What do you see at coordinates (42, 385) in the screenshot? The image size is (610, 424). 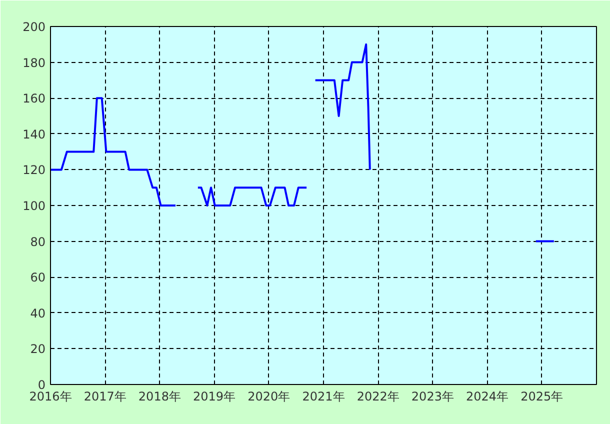 I see `y-tick-label: 0` at bounding box center [42, 385].